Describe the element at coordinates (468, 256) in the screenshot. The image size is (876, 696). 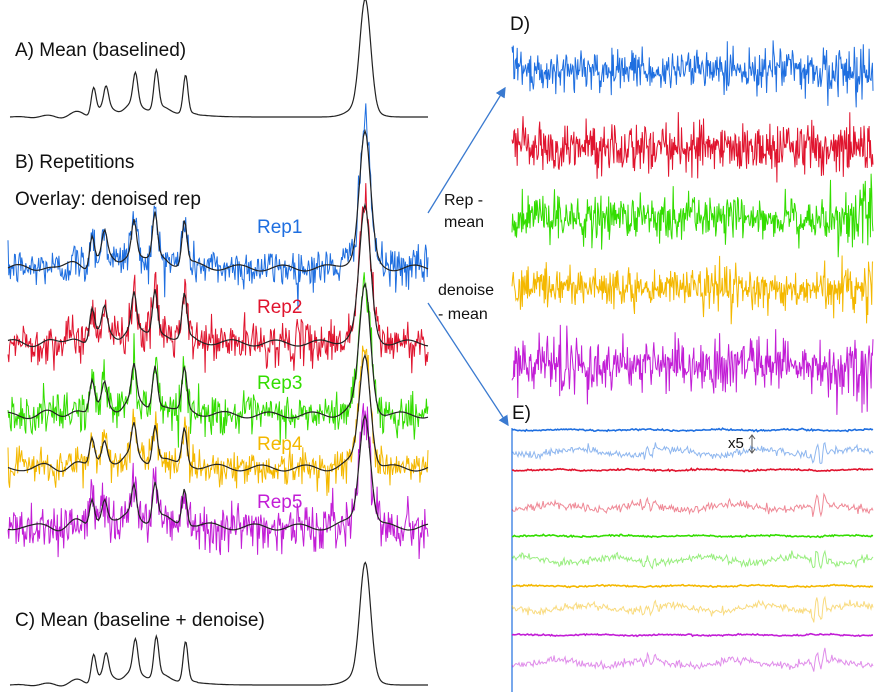
I see `arrows: Rep - mean denoise - mean` at that location.